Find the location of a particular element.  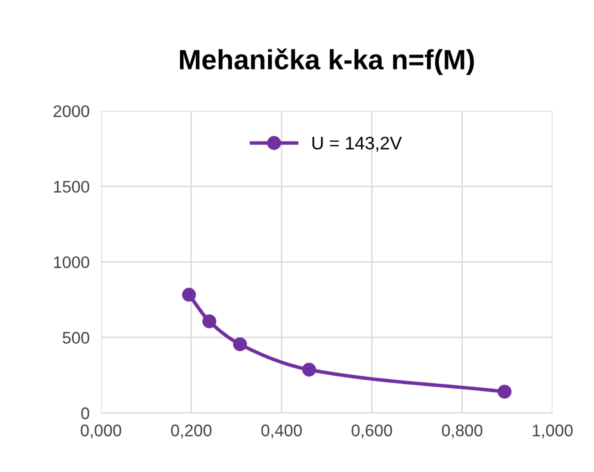

y-tick-label: 1500 is located at coordinates (72, 186).